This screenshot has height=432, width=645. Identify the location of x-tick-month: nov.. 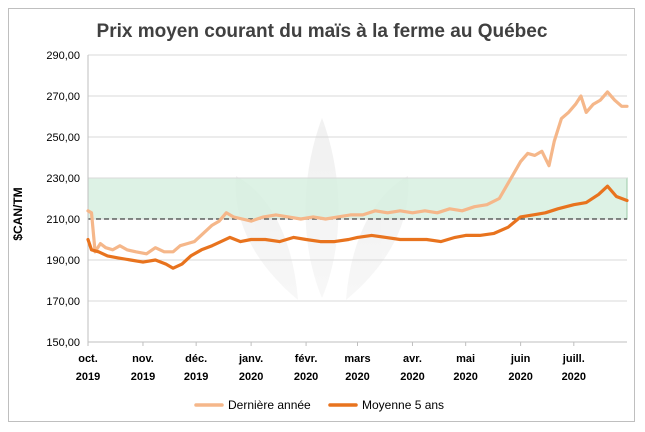
(143, 359).